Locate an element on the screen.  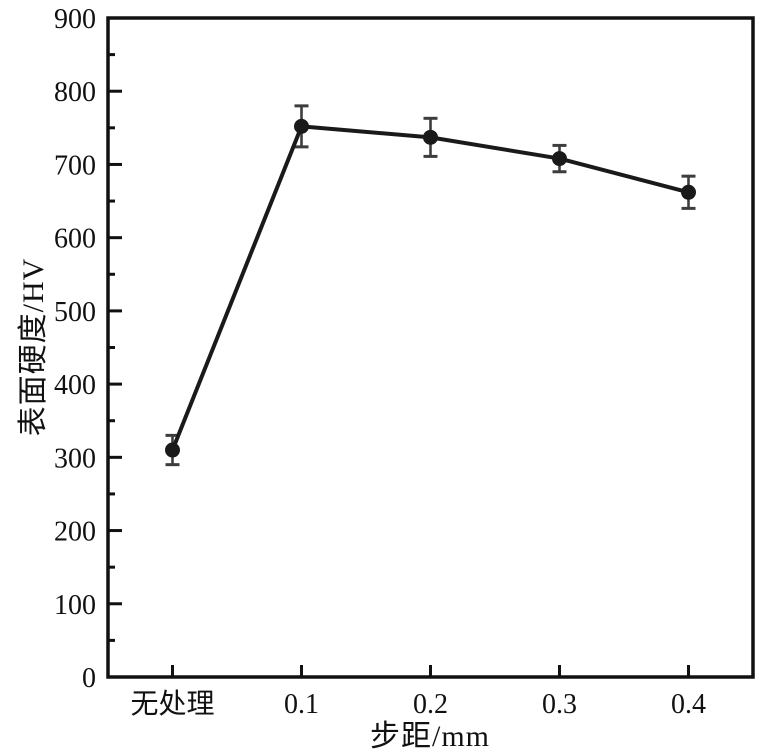
x-tick-label: 0.3 is located at coordinates (559, 704).